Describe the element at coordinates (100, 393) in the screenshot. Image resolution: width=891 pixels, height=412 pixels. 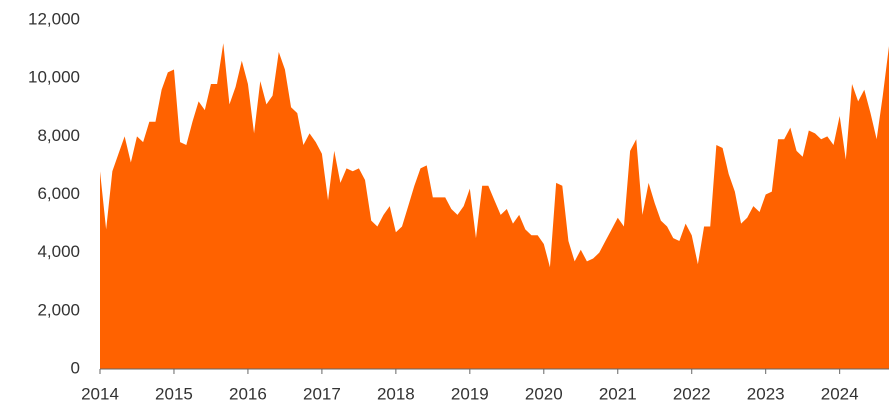
I see `x-tick-label: 2014` at that location.